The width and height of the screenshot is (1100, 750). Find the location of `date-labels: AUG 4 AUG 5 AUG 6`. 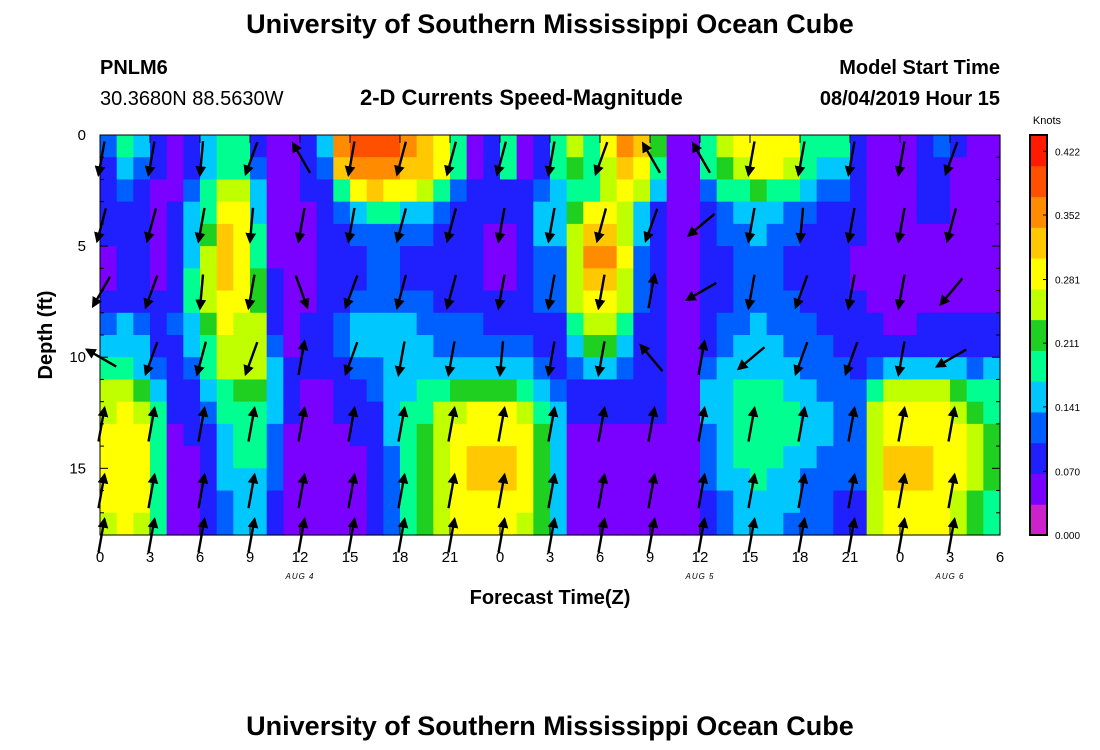

date-labels: AUG 4 AUG 5 AUG 6 is located at coordinates (624, 576).